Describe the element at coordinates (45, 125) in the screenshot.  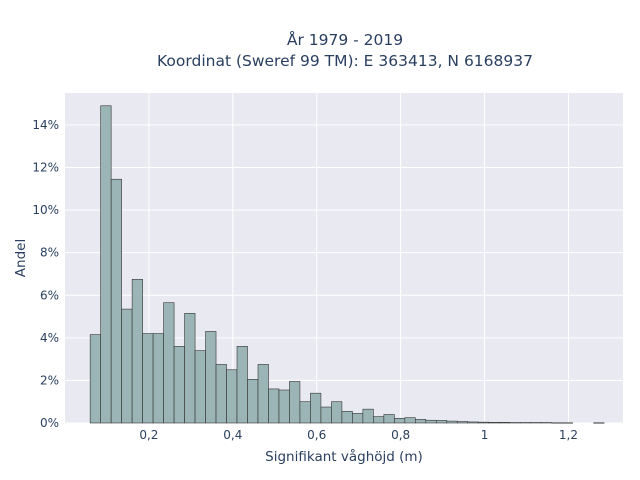
I see `y-tick-label-7: 14%` at that location.